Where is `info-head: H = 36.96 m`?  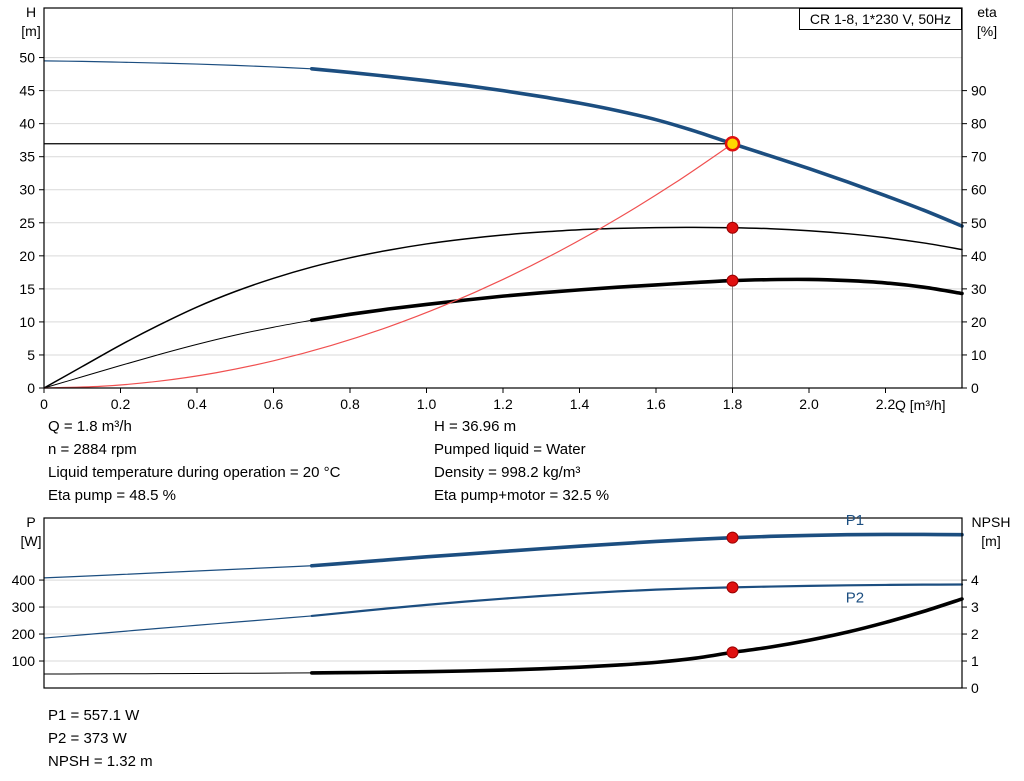
info-head: H = 36.96 m is located at coordinates (475, 426).